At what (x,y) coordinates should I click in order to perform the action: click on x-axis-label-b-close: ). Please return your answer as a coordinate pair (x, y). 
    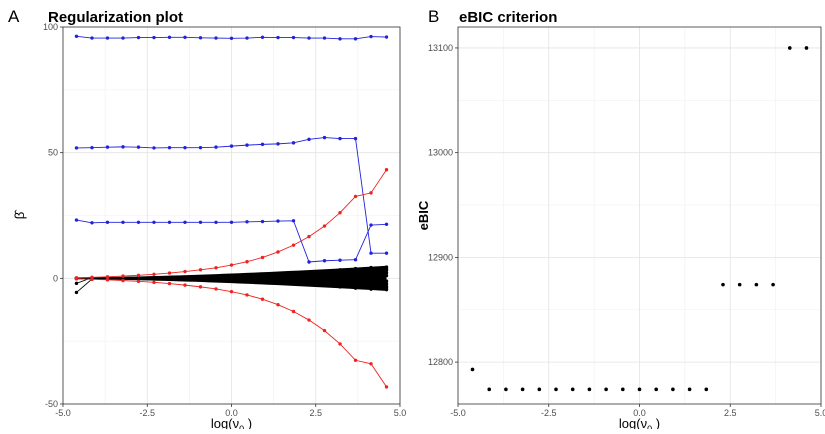
    Looking at the image, I should click on (656, 422).